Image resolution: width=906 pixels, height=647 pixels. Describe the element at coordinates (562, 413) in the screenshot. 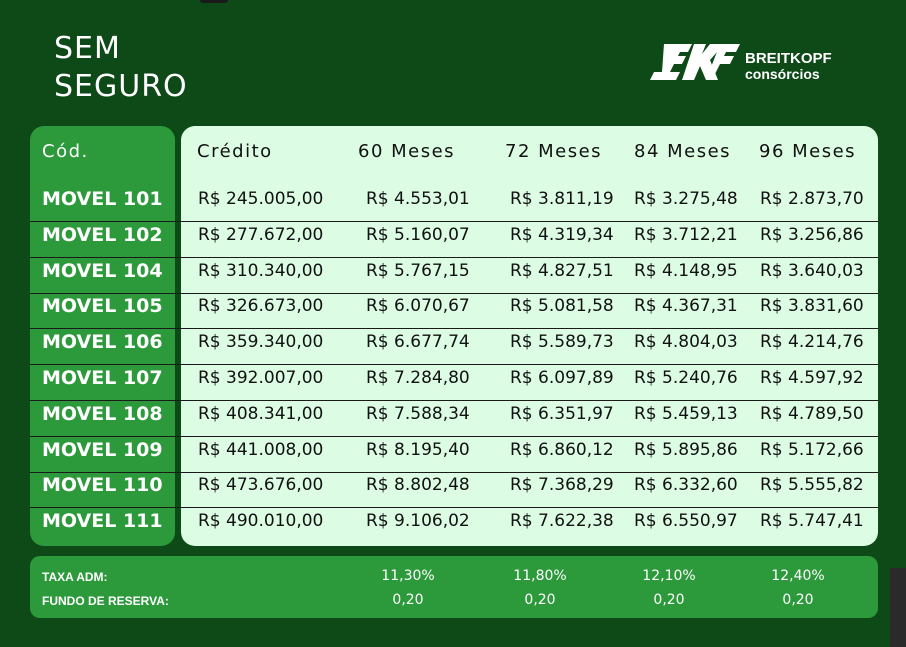

I see `row-m72-value: R$ 6.351,97` at that location.